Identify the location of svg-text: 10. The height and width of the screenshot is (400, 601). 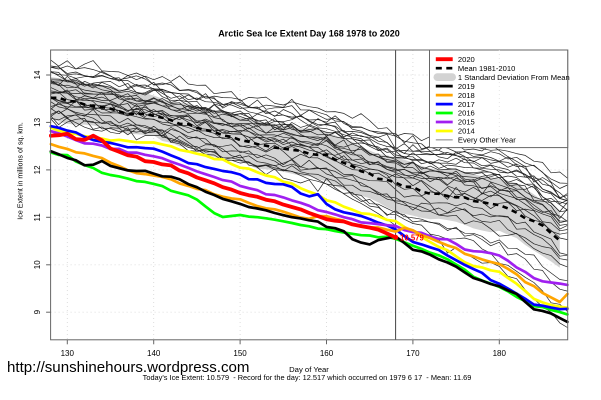
(37, 264).